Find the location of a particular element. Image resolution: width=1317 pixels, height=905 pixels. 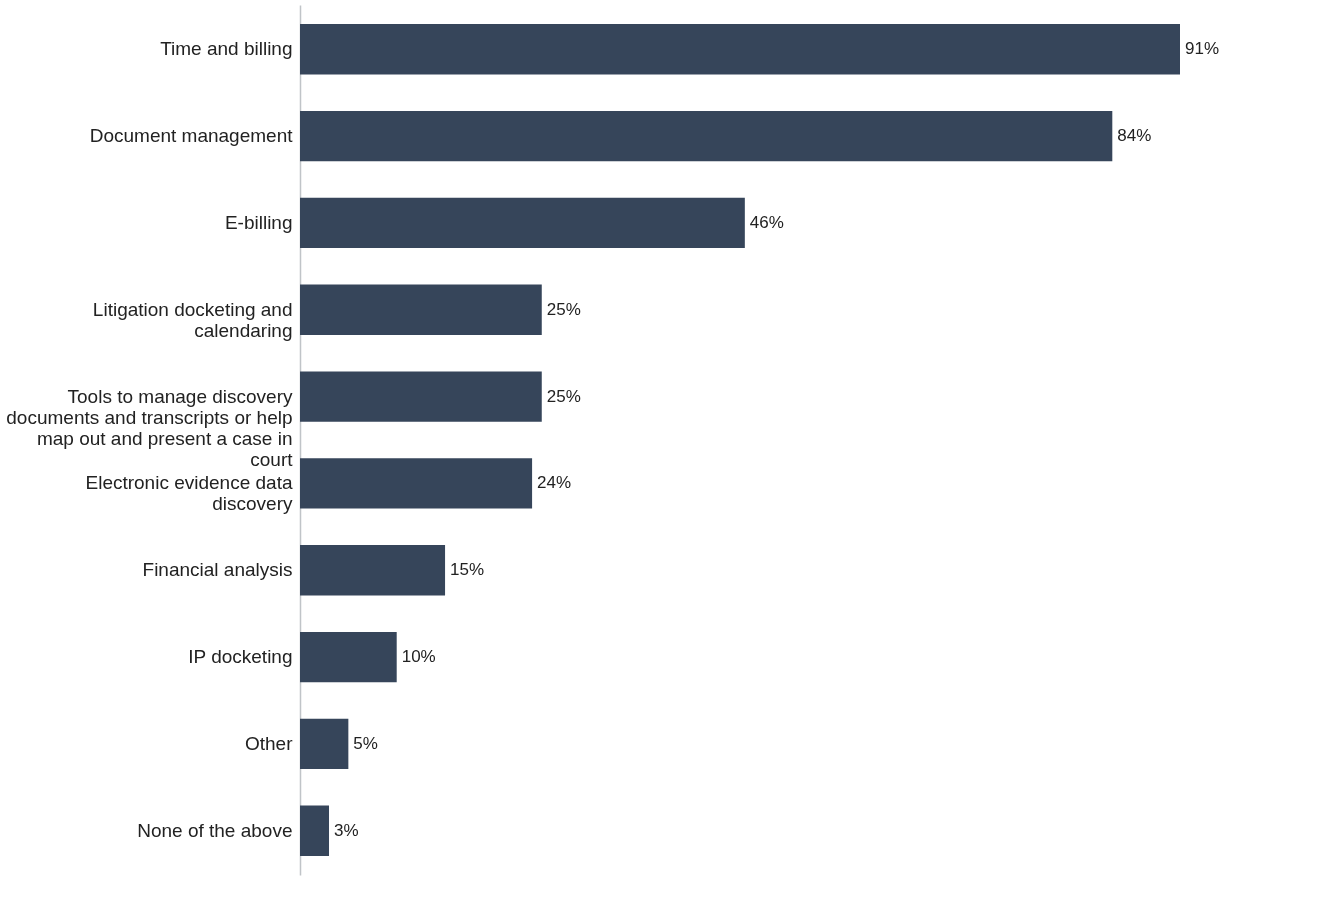

data-label: 84% is located at coordinates (1134, 136).